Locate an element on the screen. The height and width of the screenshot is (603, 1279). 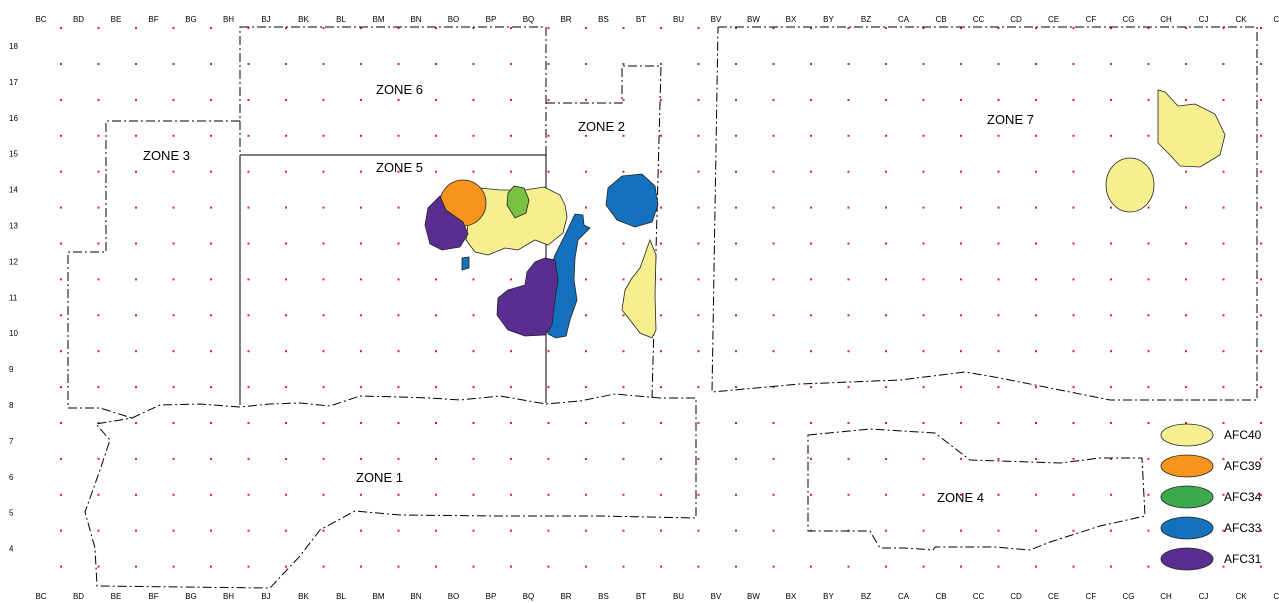
column-label-bottom-bx: BX is located at coordinates (791, 596).